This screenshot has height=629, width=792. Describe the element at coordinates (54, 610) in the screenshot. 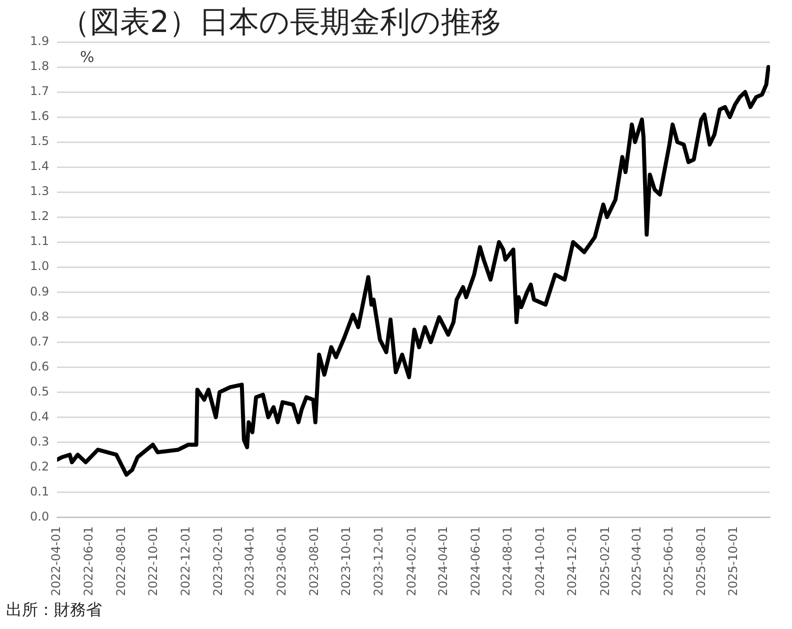

I see `text: 出所：財務省` at that location.